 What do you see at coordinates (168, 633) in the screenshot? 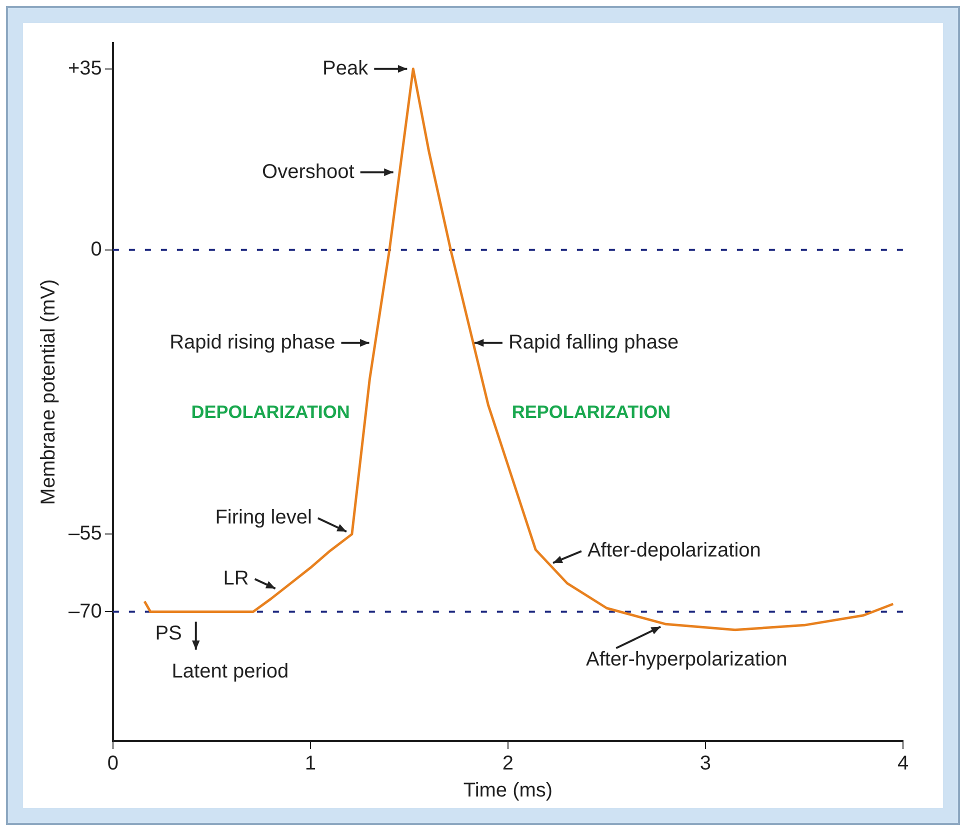
I see `annotation: PS` at bounding box center [168, 633].